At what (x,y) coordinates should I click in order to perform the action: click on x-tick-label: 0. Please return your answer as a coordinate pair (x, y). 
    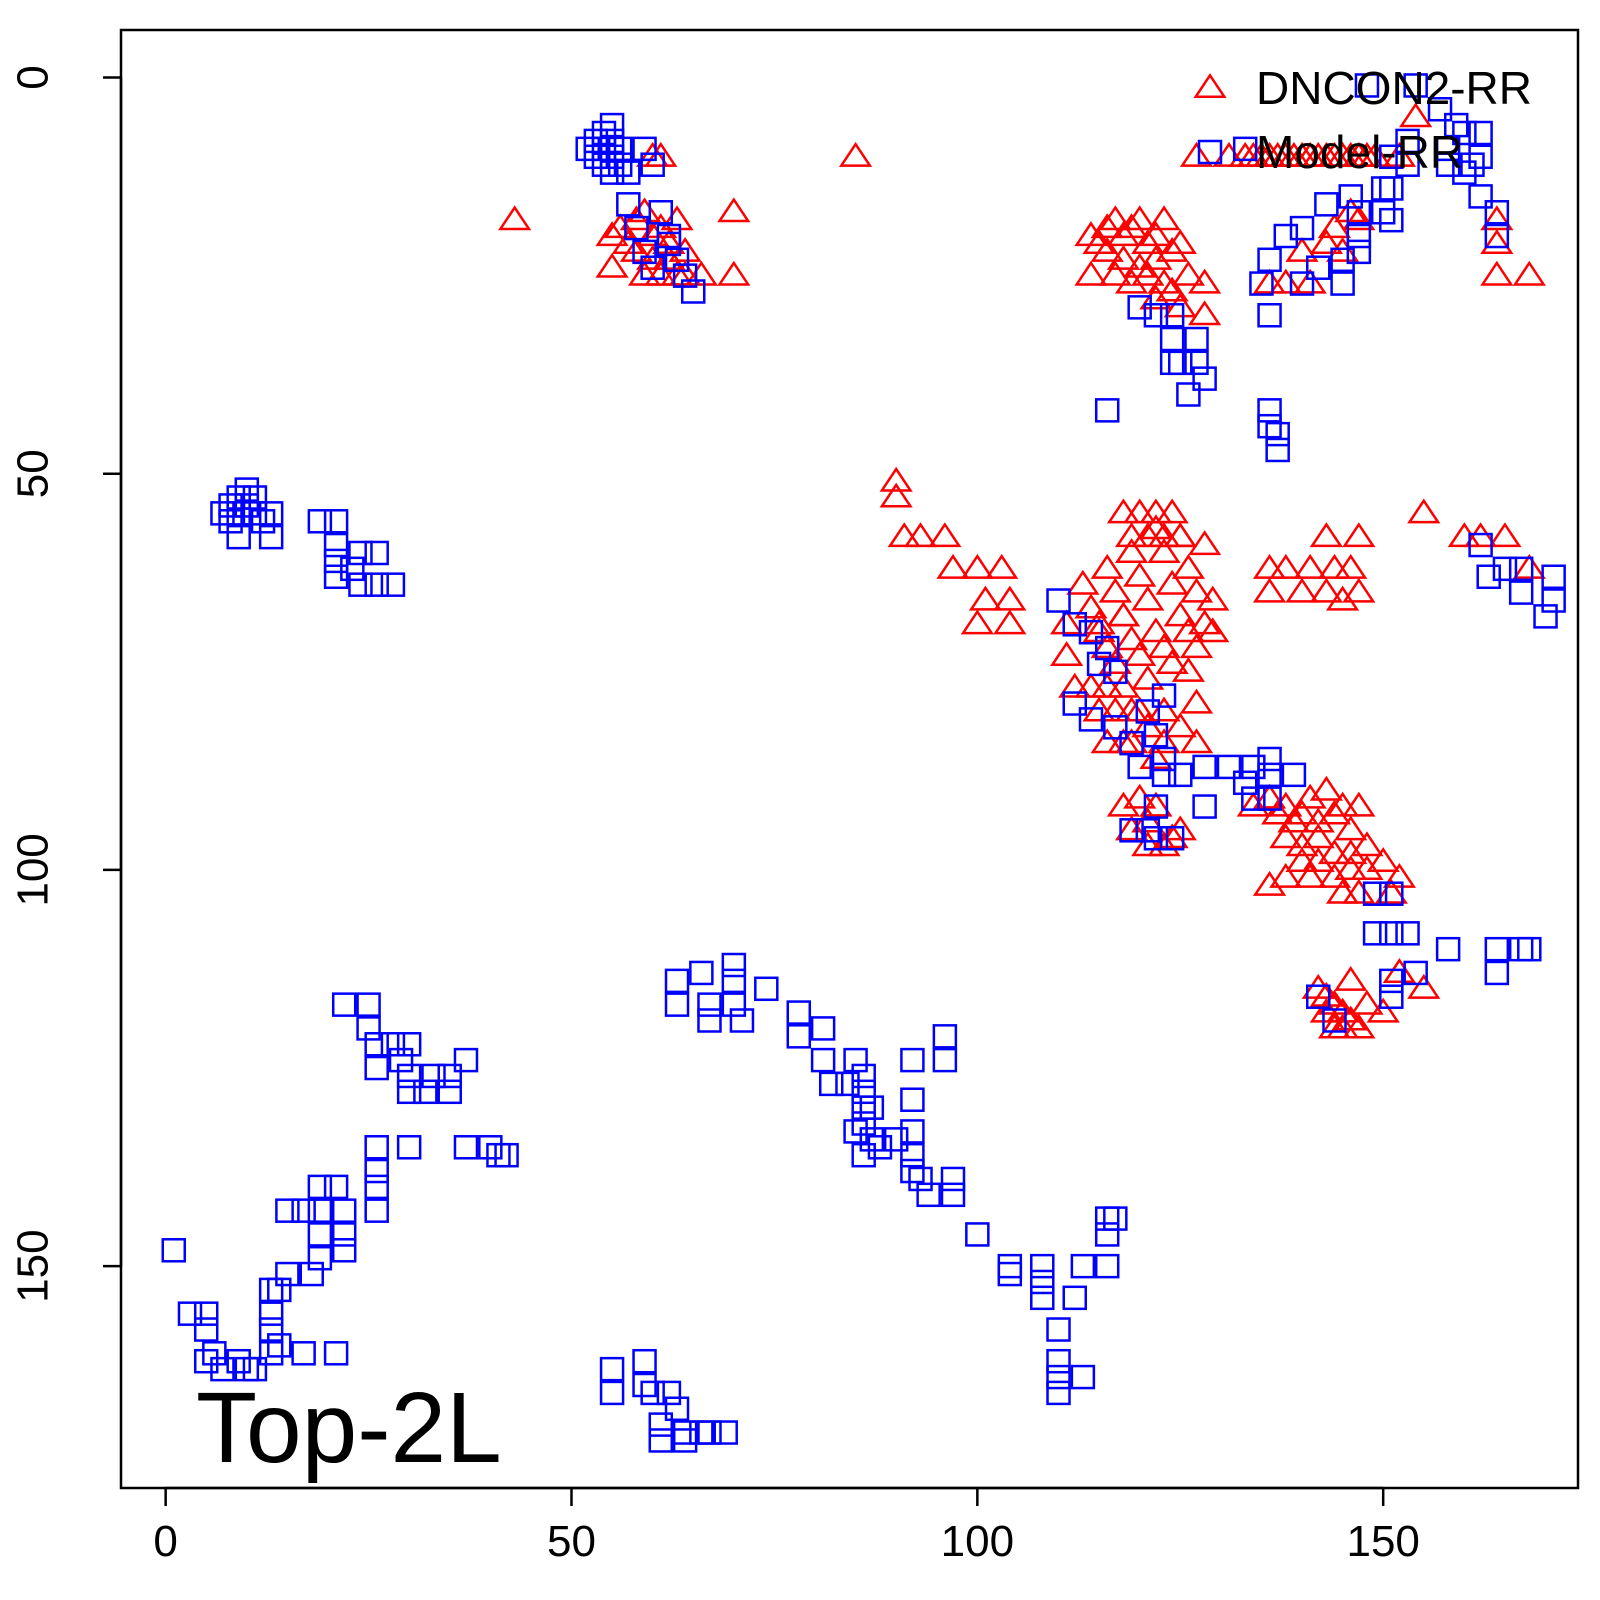
    Looking at the image, I should click on (165, 1541).